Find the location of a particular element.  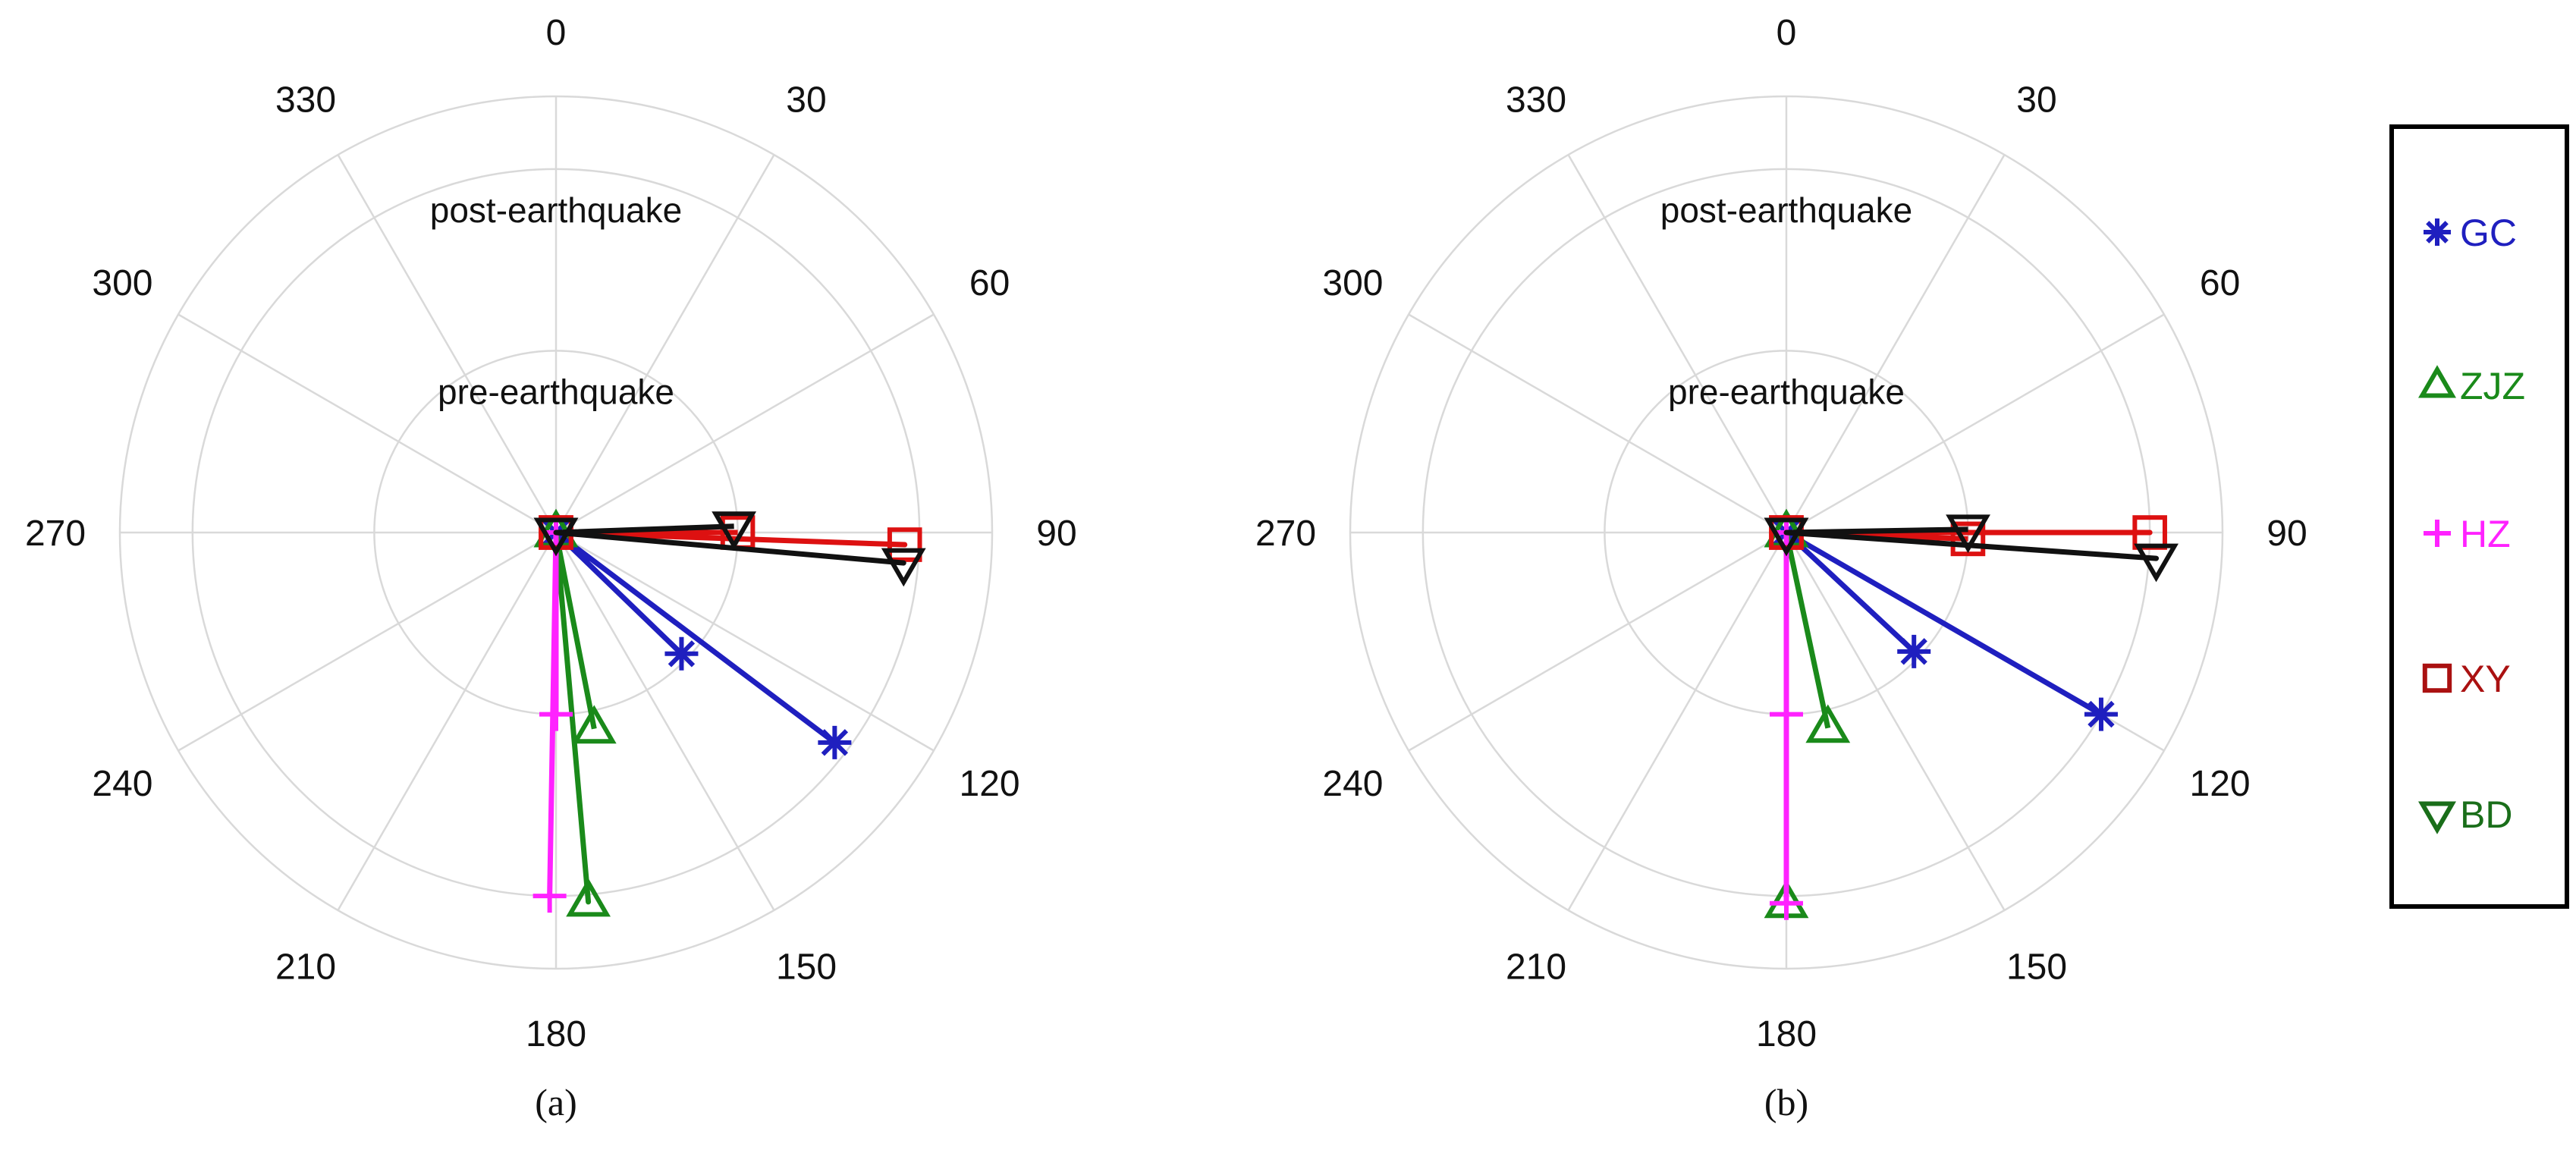

legend-label: BD is located at coordinates (2486, 814).